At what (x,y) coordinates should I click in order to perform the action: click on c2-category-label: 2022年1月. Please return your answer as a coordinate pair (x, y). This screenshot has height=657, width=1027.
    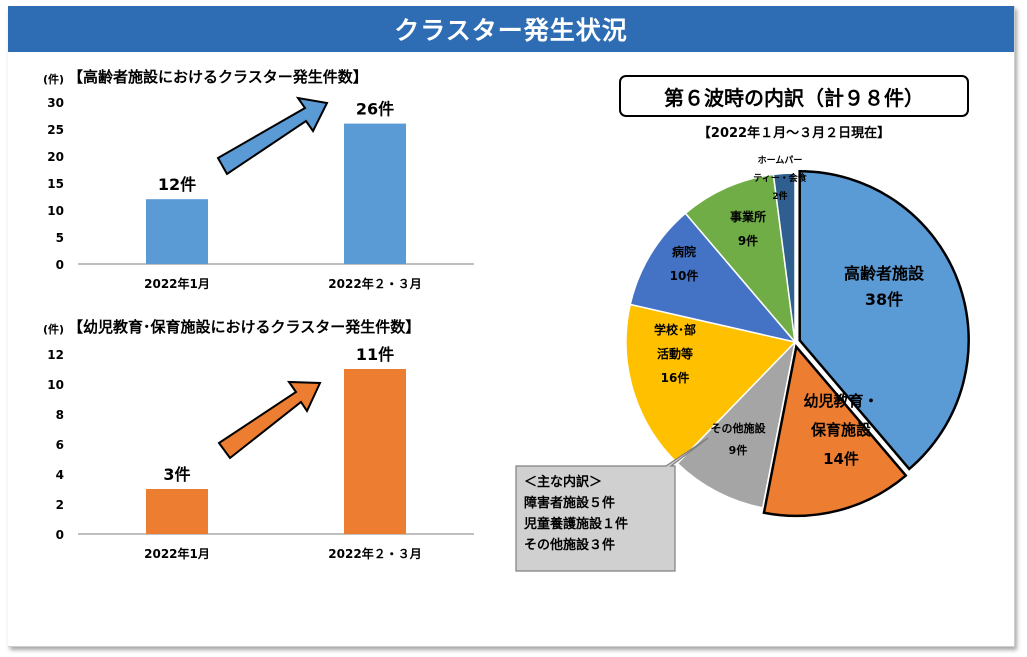
    Looking at the image, I should click on (177, 553).